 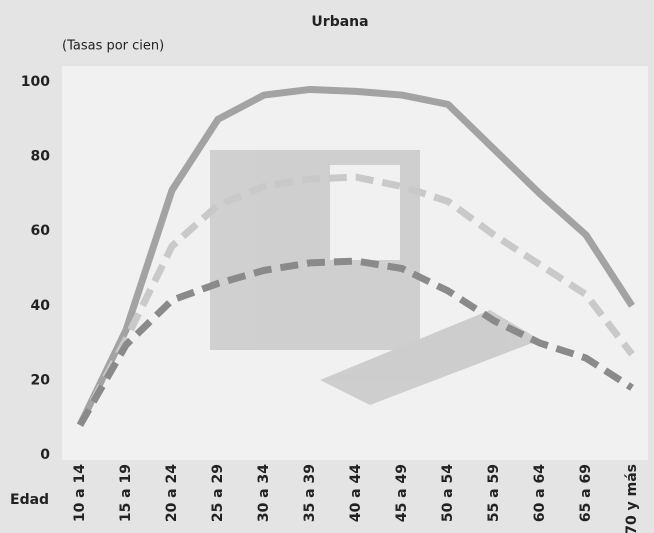 I want to click on y-tick-label: 60, so click(x=41, y=231).